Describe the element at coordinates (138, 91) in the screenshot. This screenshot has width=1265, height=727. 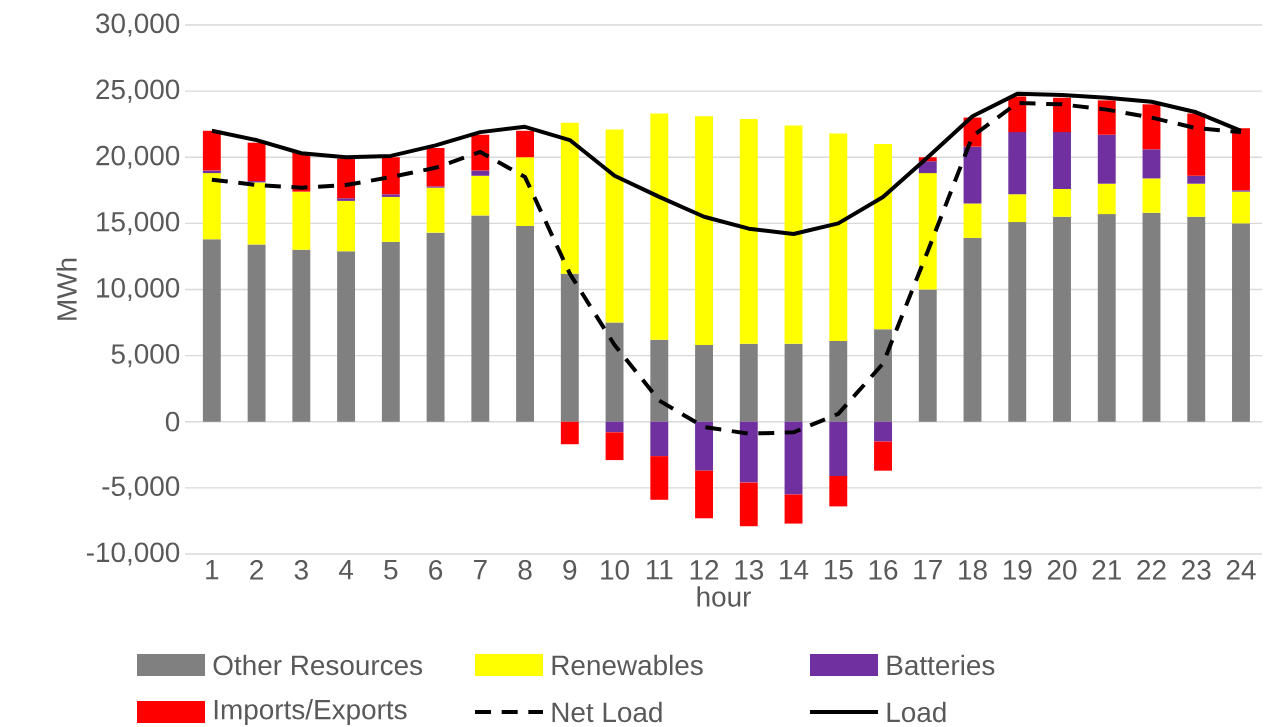
I see `y-tick-label: 25,000` at that location.